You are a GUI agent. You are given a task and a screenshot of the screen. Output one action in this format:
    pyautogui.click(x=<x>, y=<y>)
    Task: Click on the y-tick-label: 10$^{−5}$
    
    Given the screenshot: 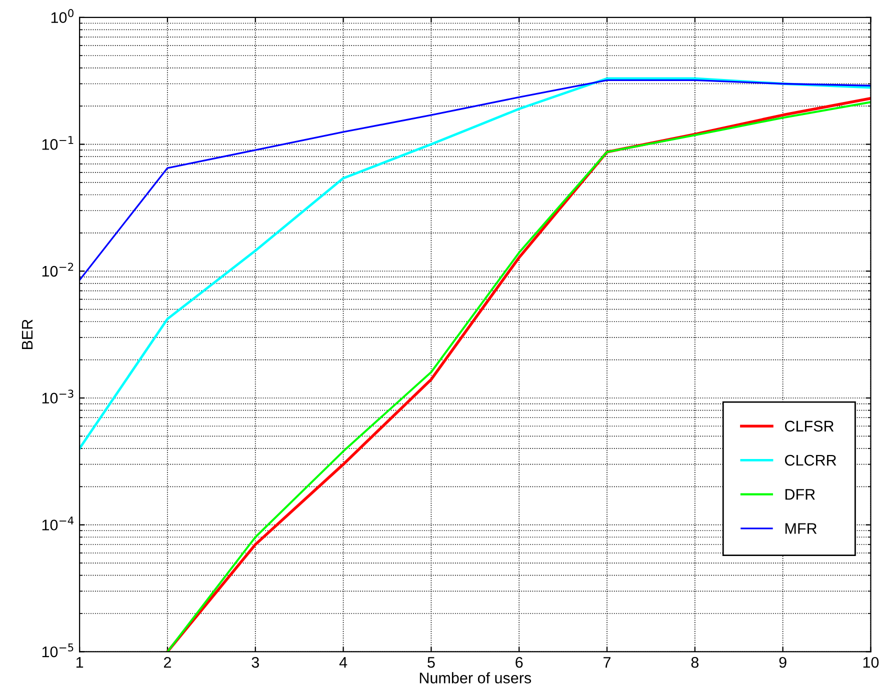 What is the action you would take?
    pyautogui.click(x=58, y=650)
    